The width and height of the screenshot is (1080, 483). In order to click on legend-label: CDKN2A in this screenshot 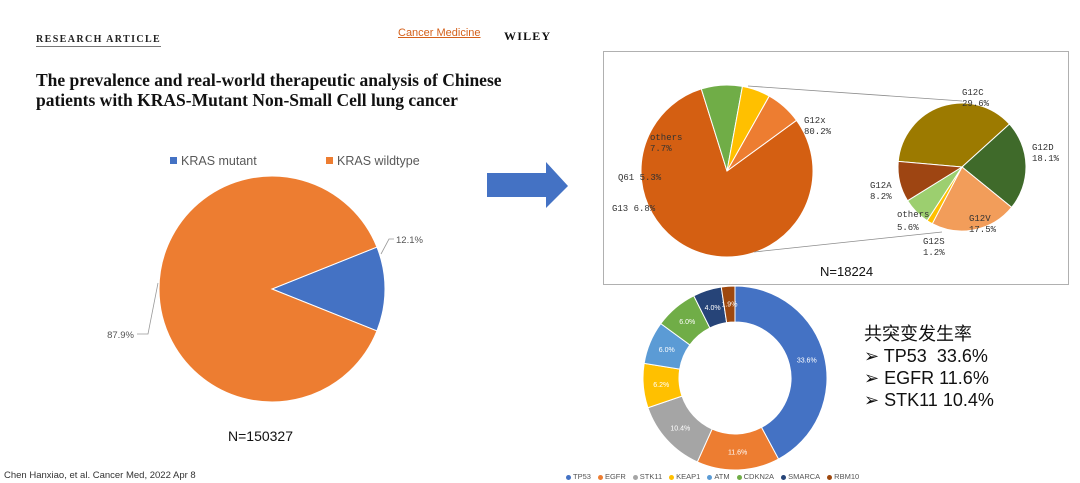, I will do `click(759, 476)`.